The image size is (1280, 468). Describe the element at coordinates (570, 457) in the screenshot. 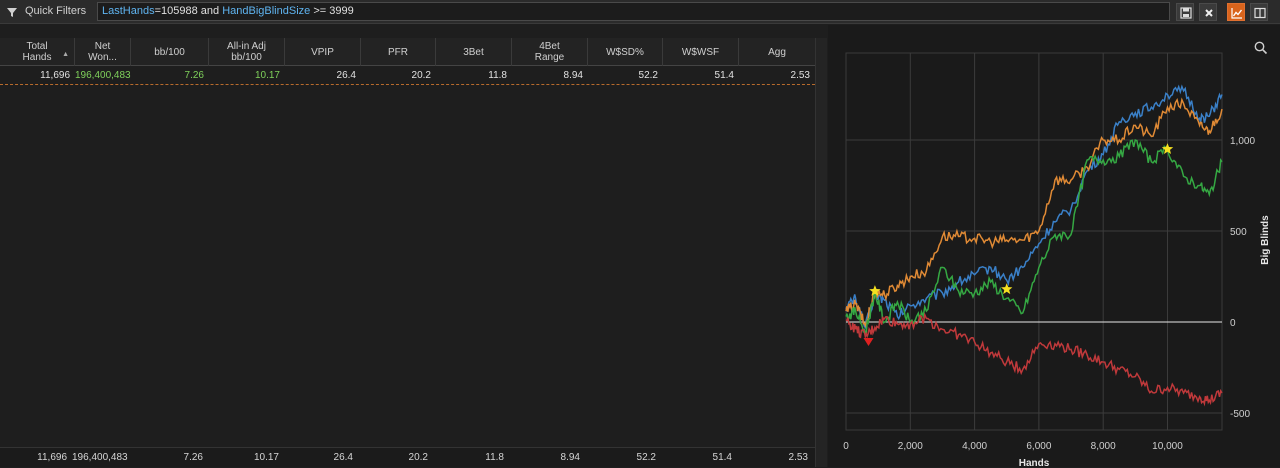

I see `total-4bet-range: 8.94` at that location.